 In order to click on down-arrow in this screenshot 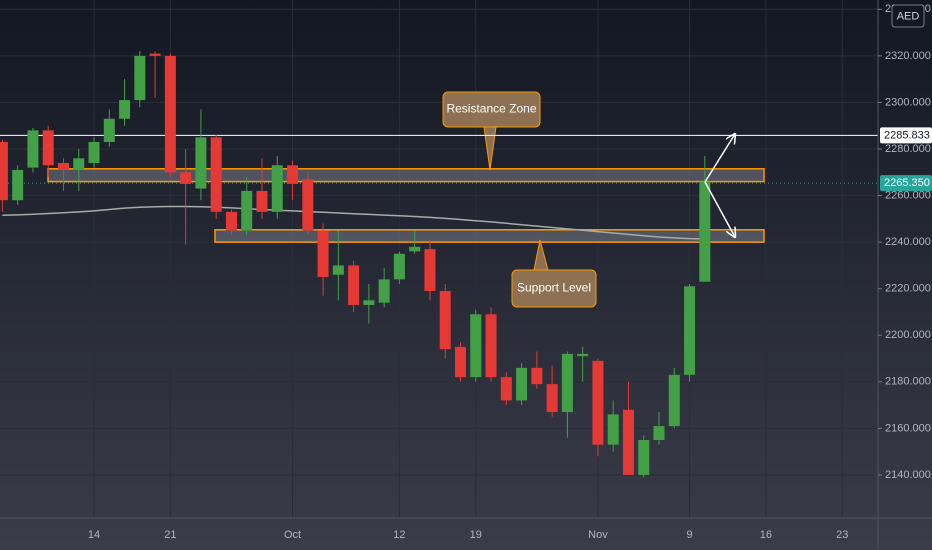, I will do `click(719, 209)`.